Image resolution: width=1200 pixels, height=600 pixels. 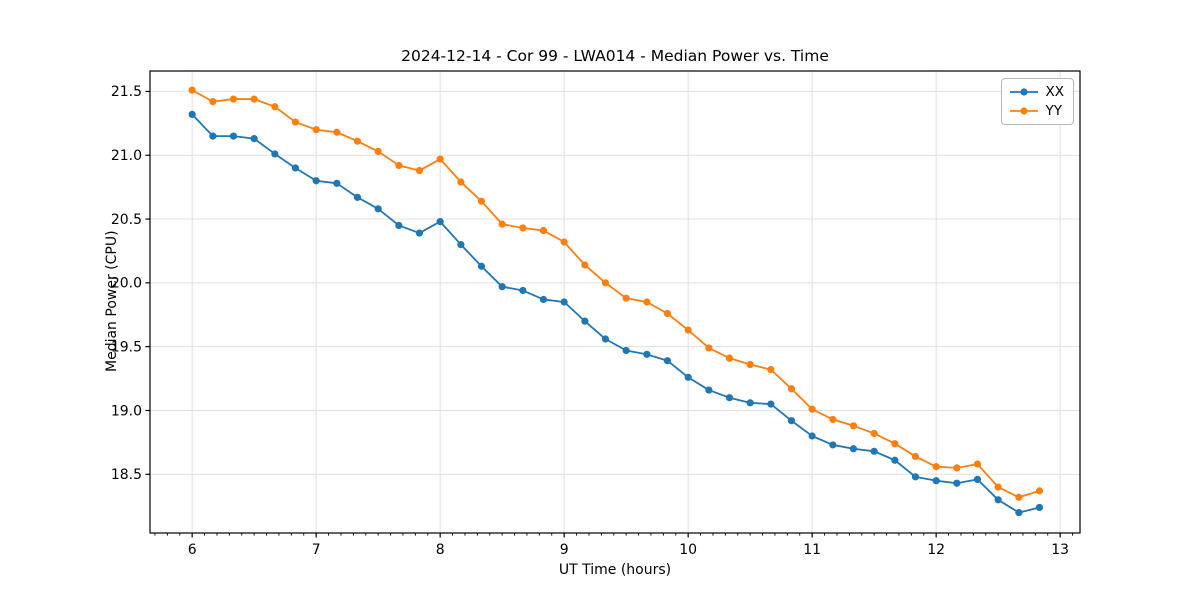 What do you see at coordinates (126, 156) in the screenshot?
I see `y-tick-label: 21.0` at bounding box center [126, 156].